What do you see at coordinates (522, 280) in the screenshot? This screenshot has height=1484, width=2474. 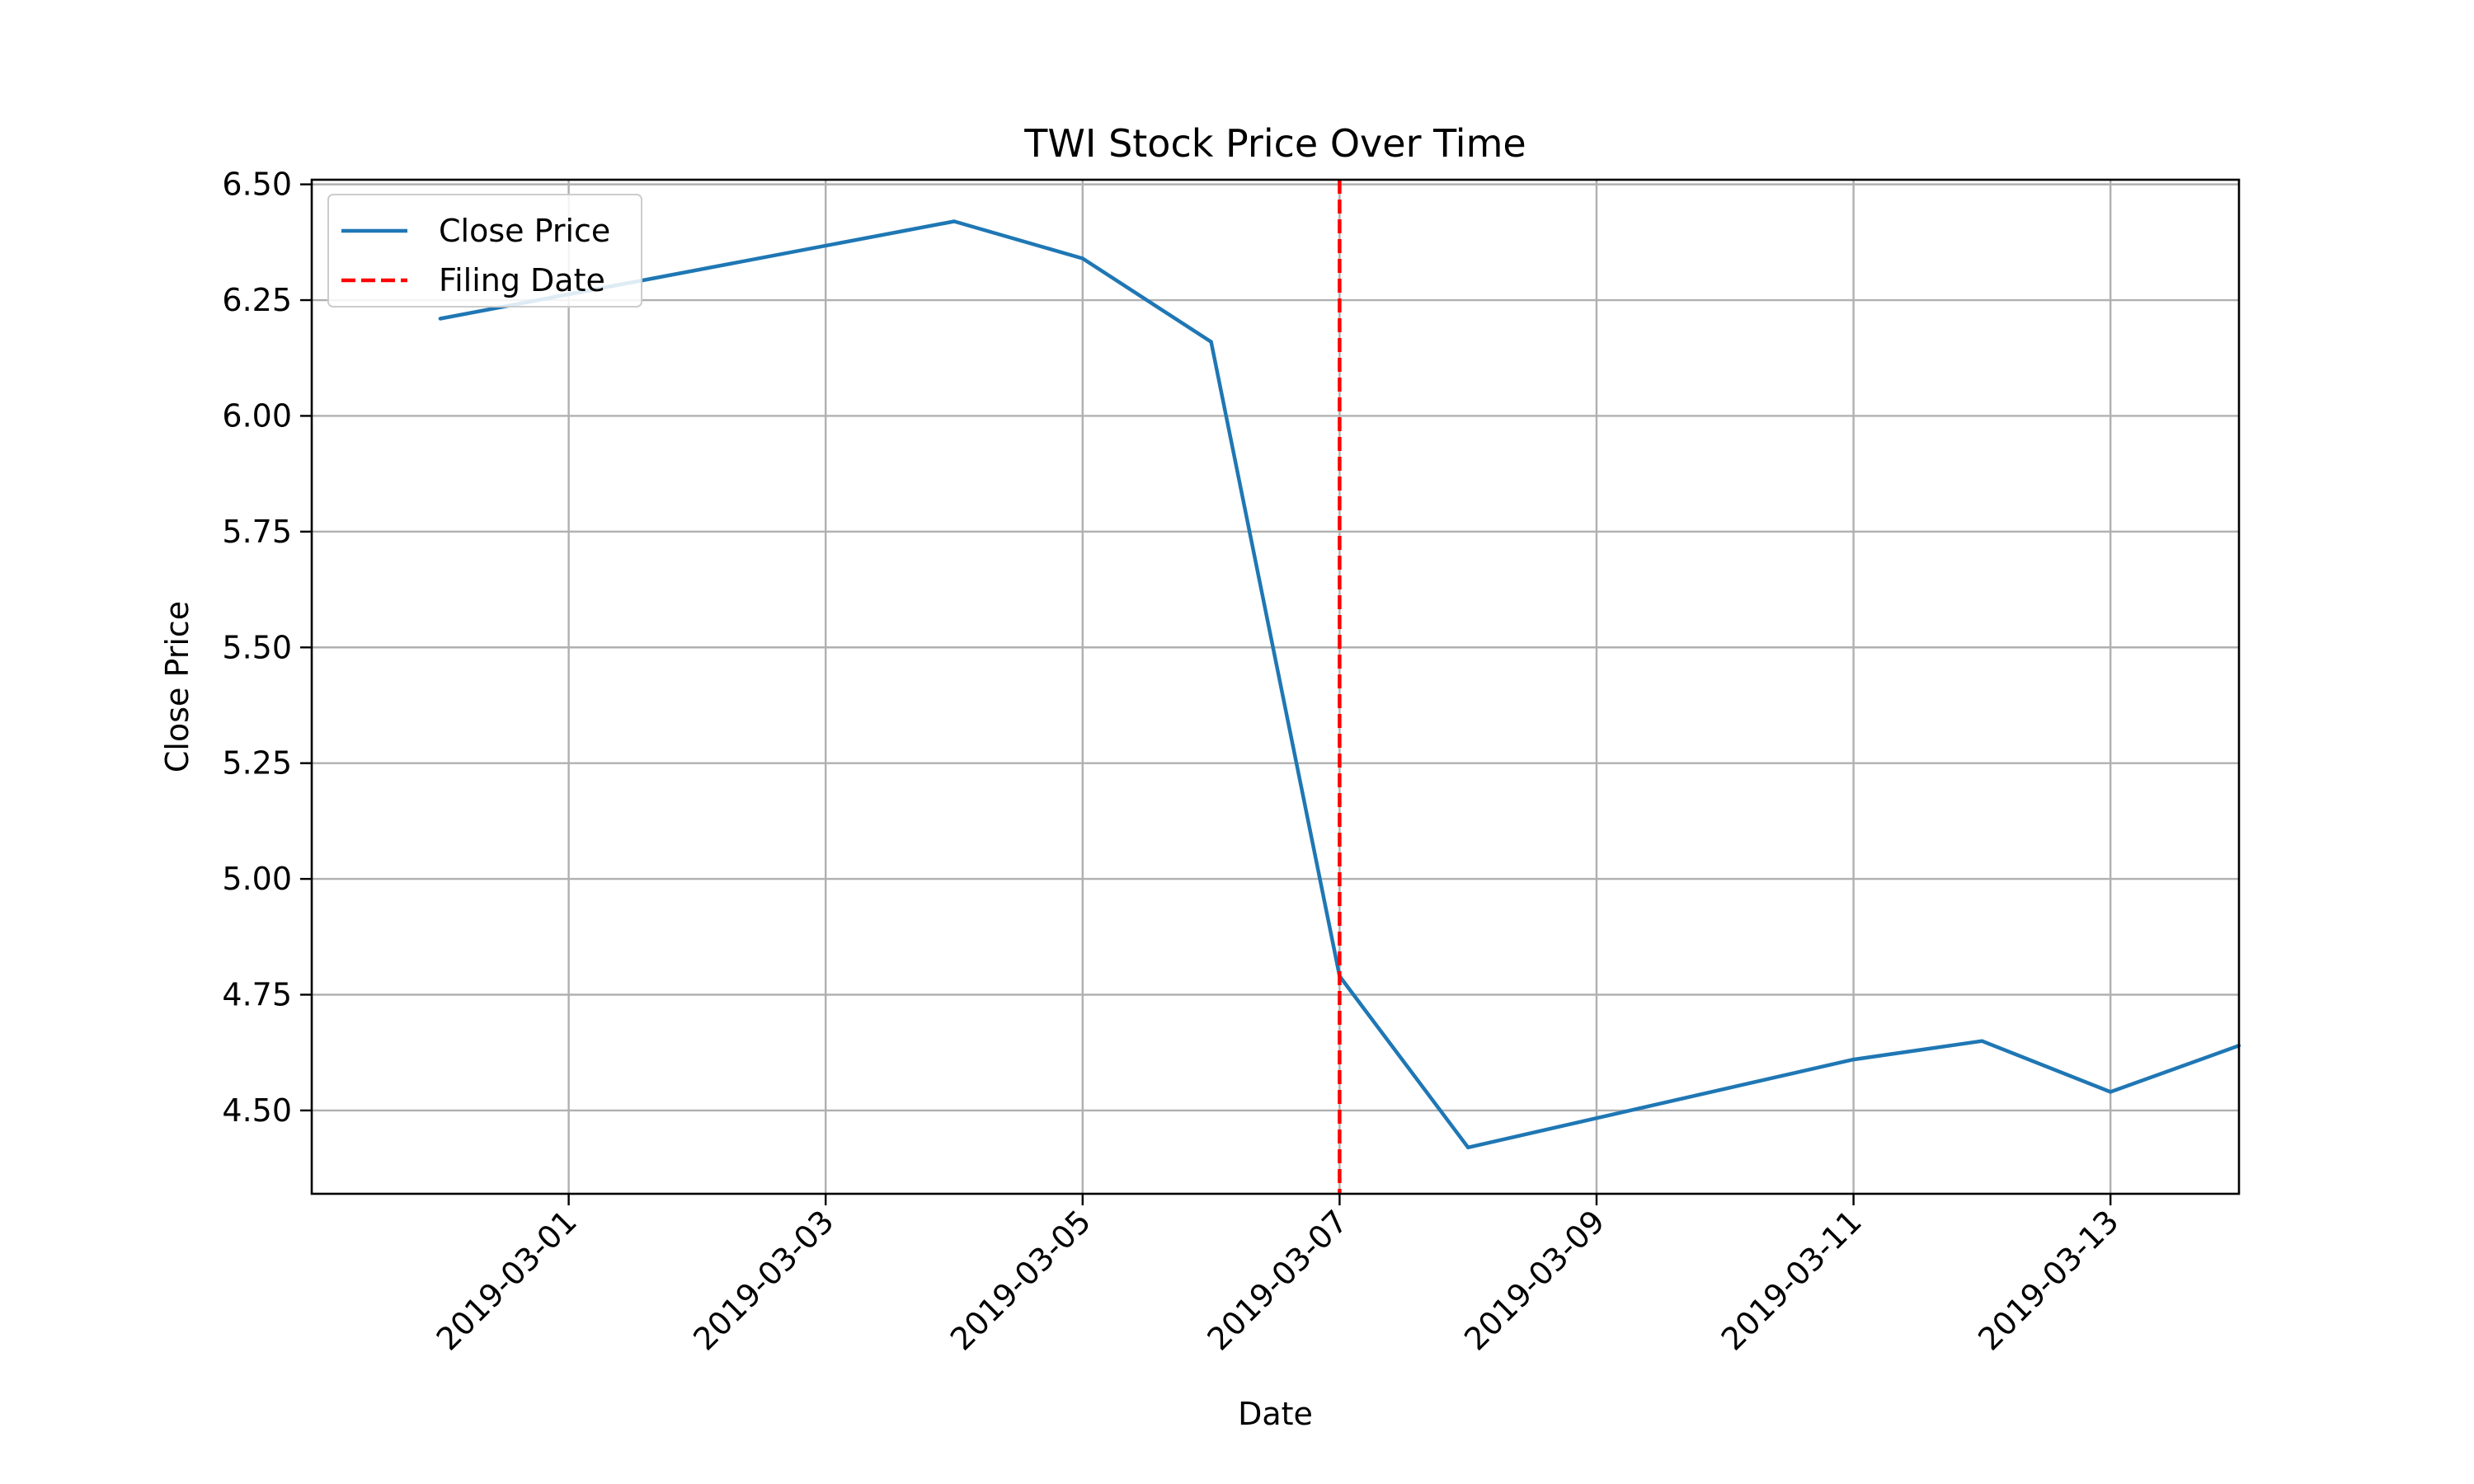 I see `legend-label-filing-date: Filing Date` at bounding box center [522, 280].